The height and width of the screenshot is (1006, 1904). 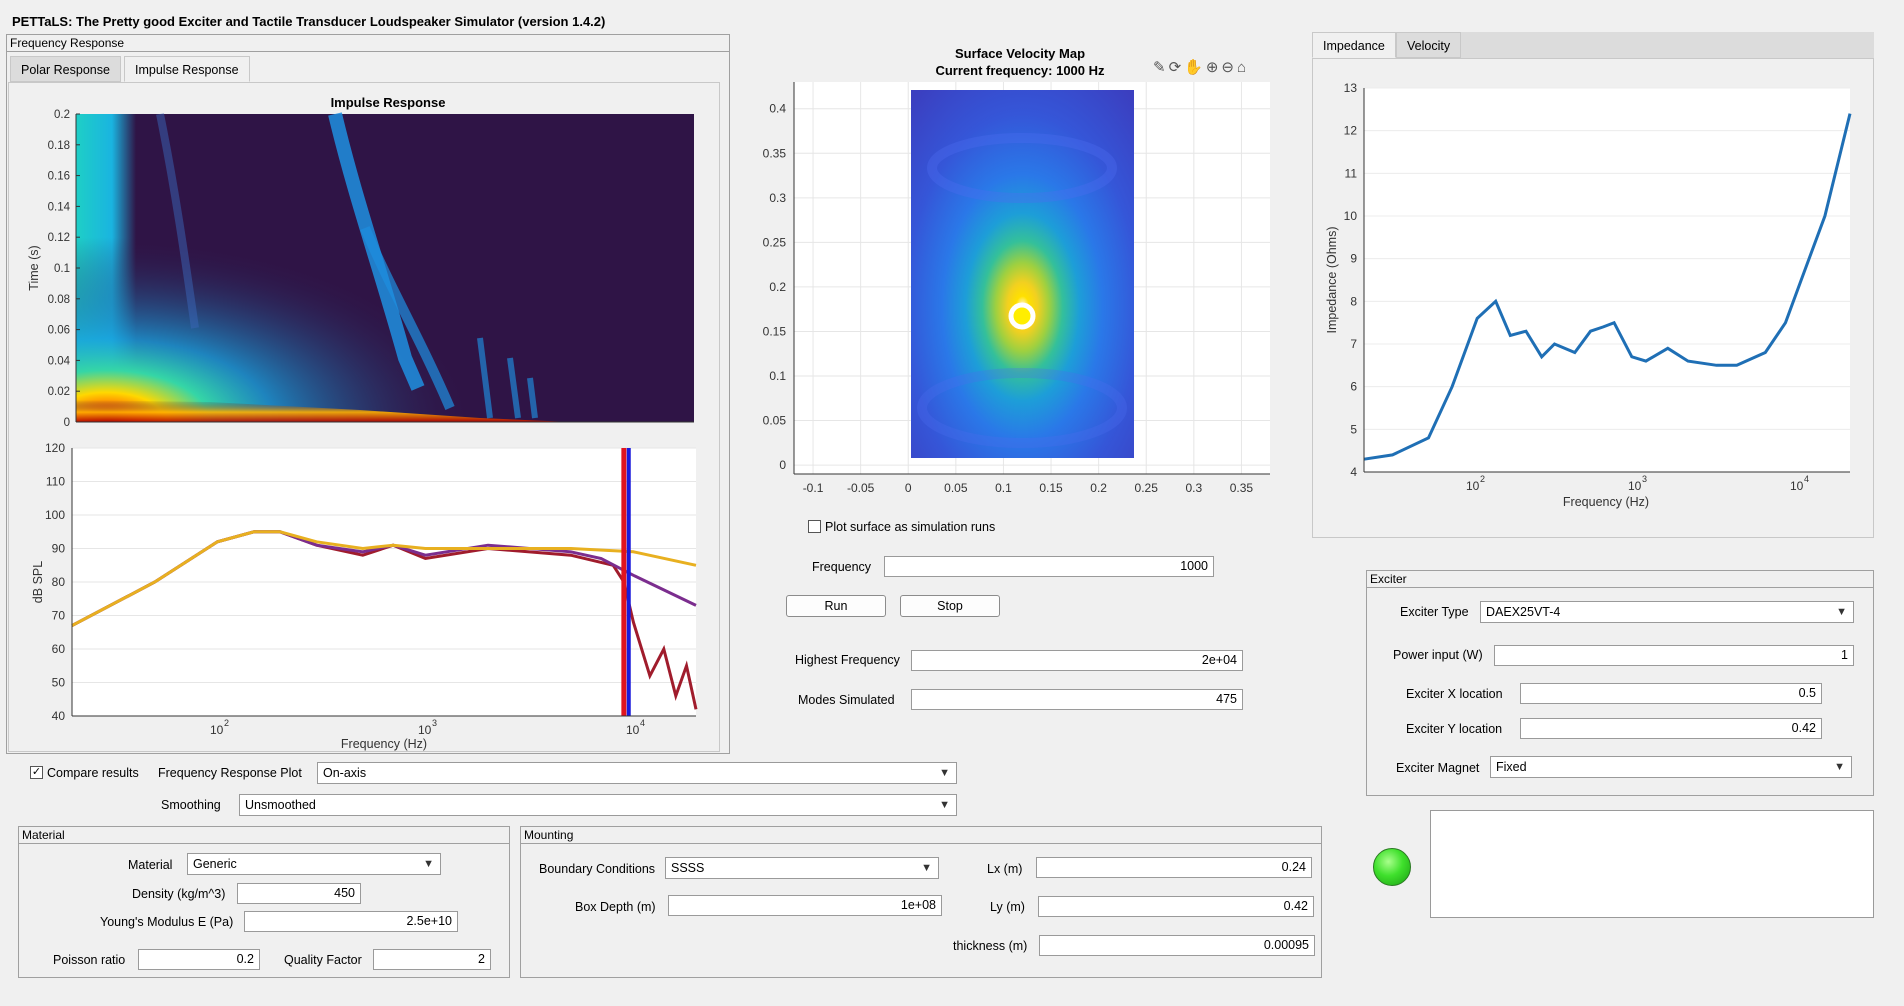 What do you see at coordinates (1176, 67) in the screenshot?
I see `rotate-icon: ⟳` at bounding box center [1176, 67].